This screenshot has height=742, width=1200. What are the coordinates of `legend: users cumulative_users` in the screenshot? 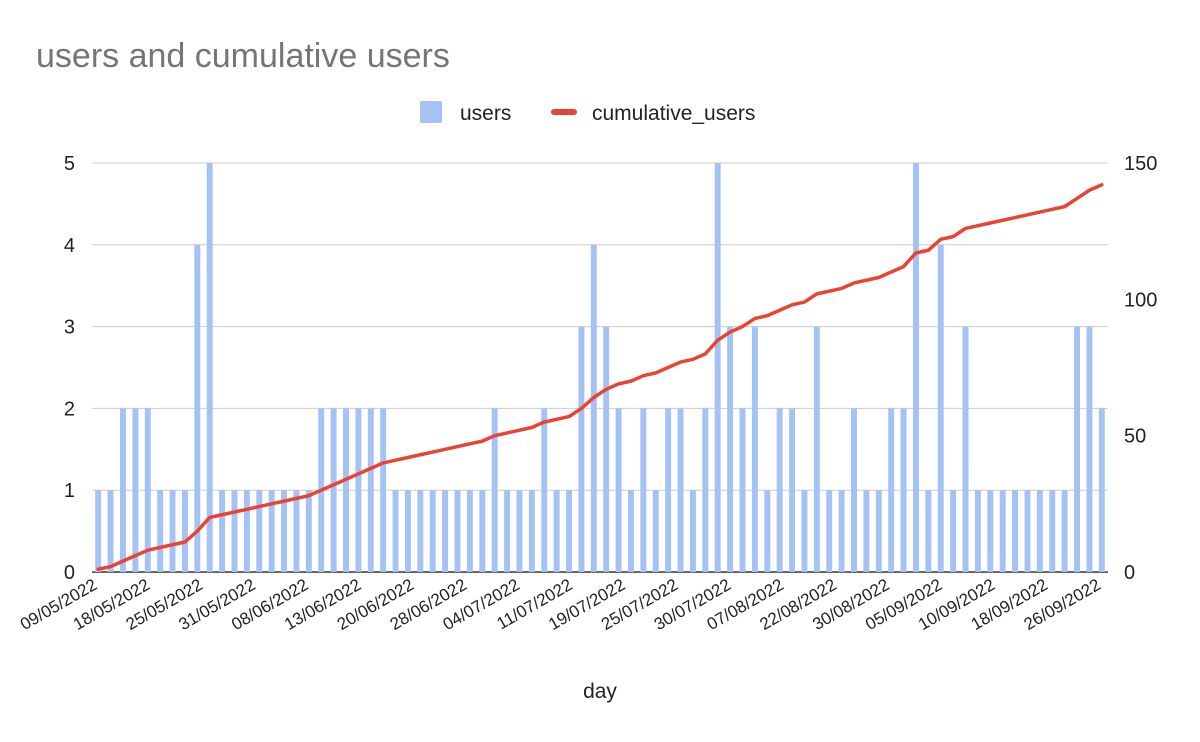 It's located at (587, 113).